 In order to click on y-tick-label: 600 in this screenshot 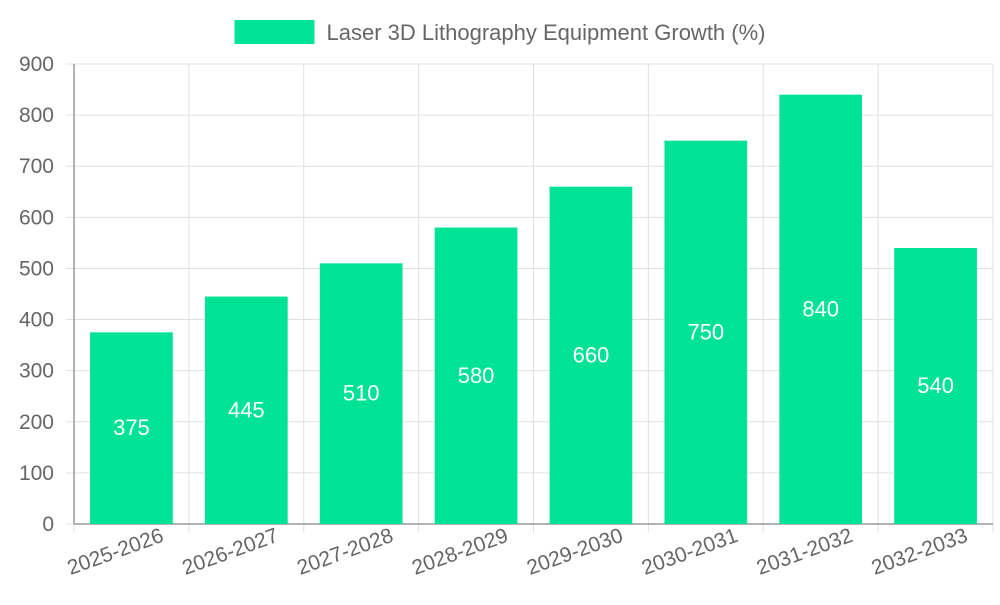, I will do `click(36, 217)`.